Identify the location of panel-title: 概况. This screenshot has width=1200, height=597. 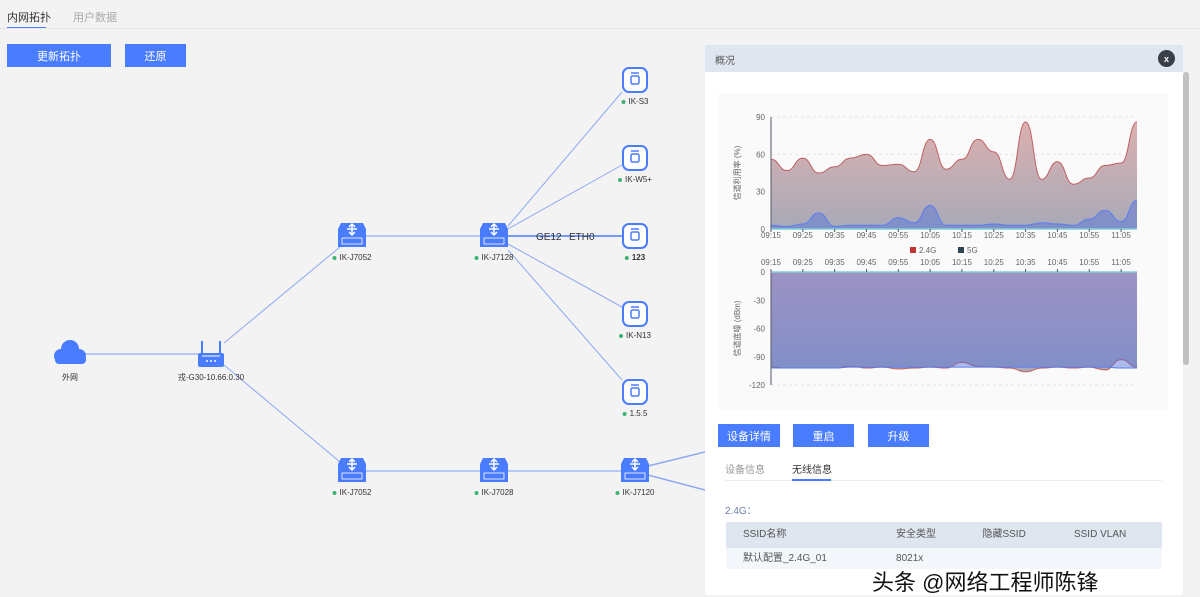
(725, 61).